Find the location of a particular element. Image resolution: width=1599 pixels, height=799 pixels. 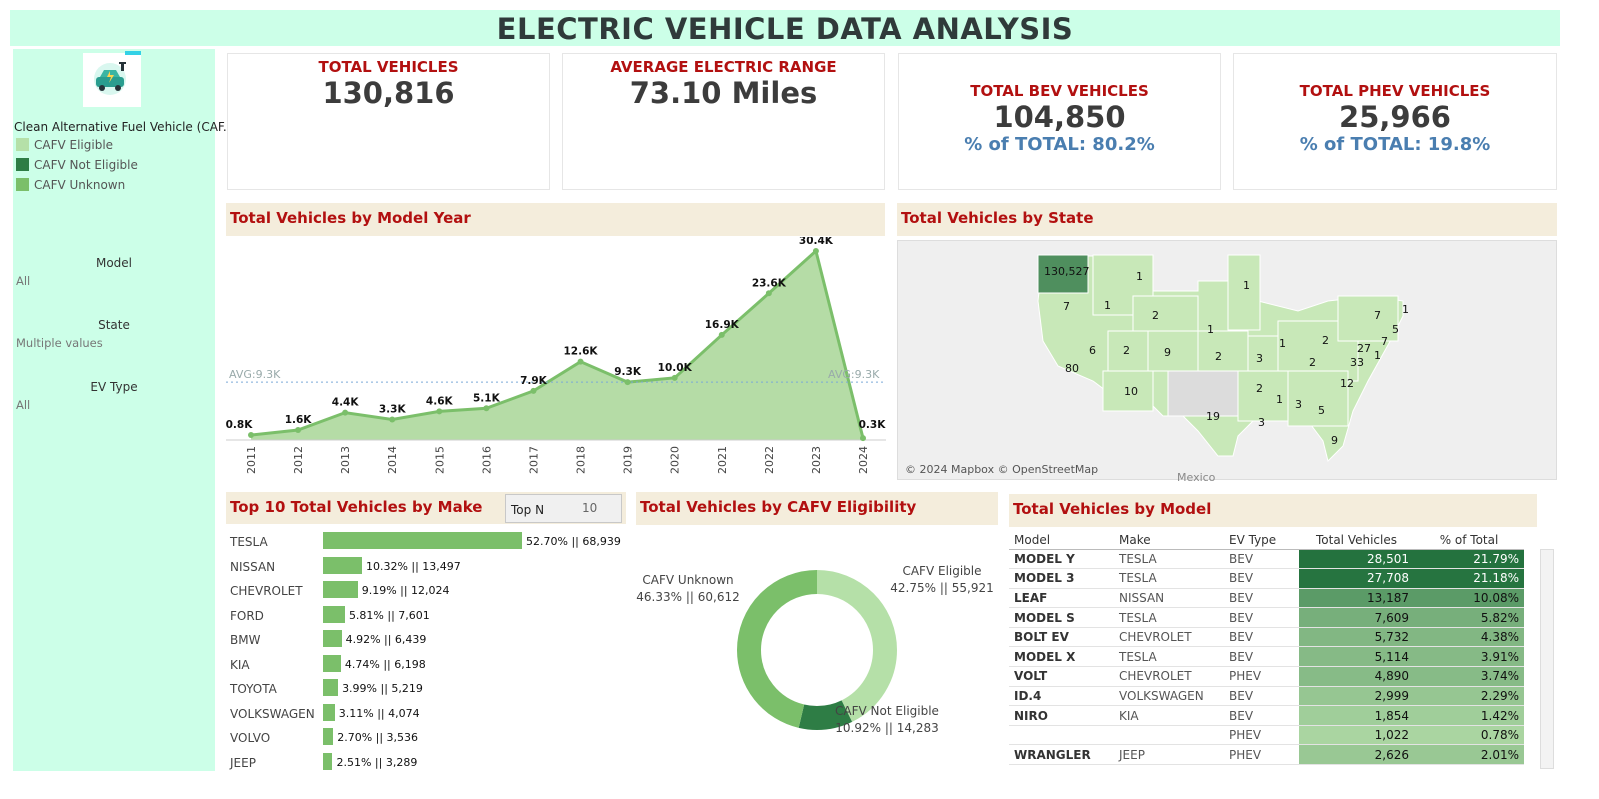

area-data-label: 30.4K is located at coordinates (816, 242).